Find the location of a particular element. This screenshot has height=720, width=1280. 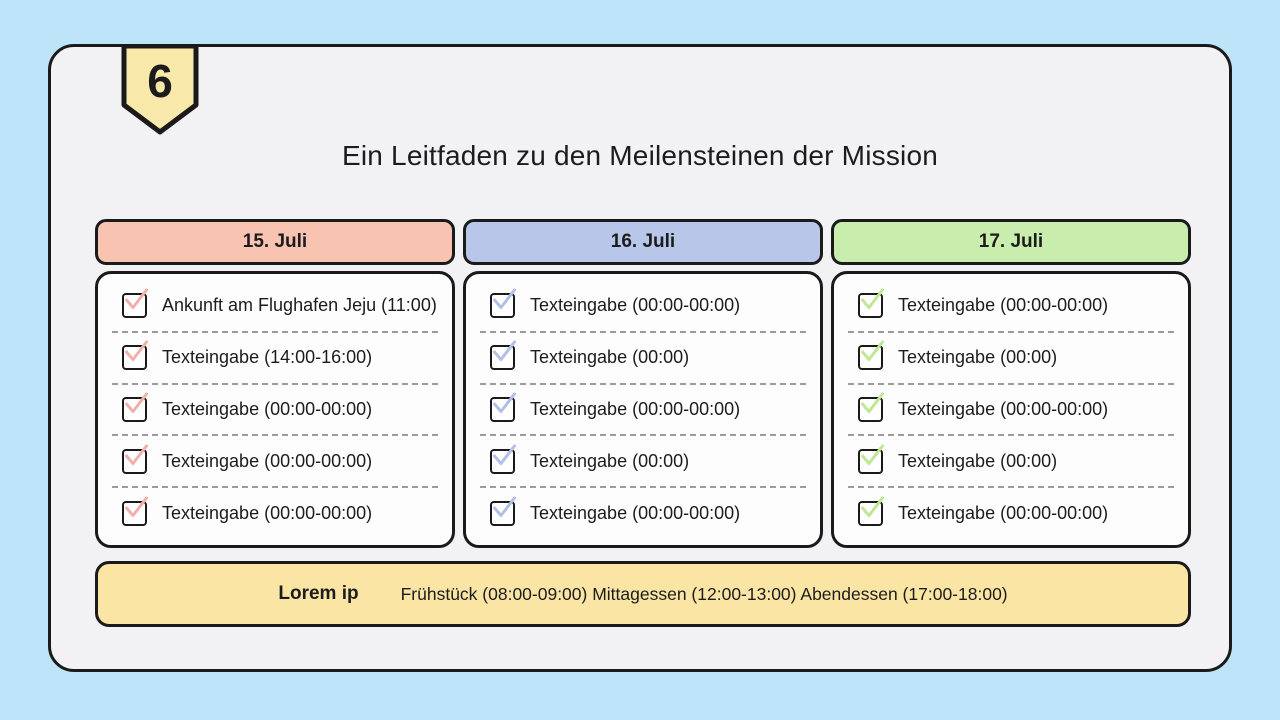

date-header: 16. Juli is located at coordinates (643, 242).